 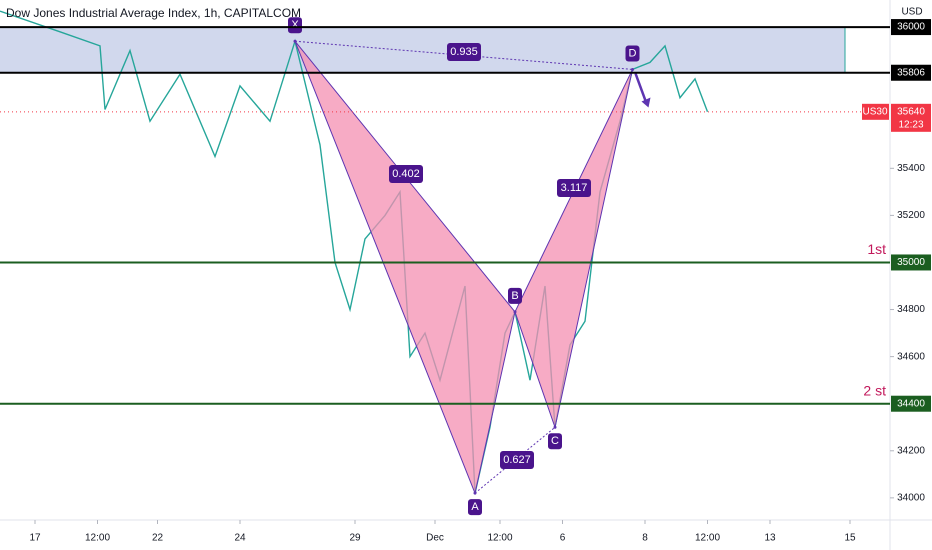 What do you see at coordinates (641, 88) in the screenshot?
I see `arrow` at bounding box center [641, 88].